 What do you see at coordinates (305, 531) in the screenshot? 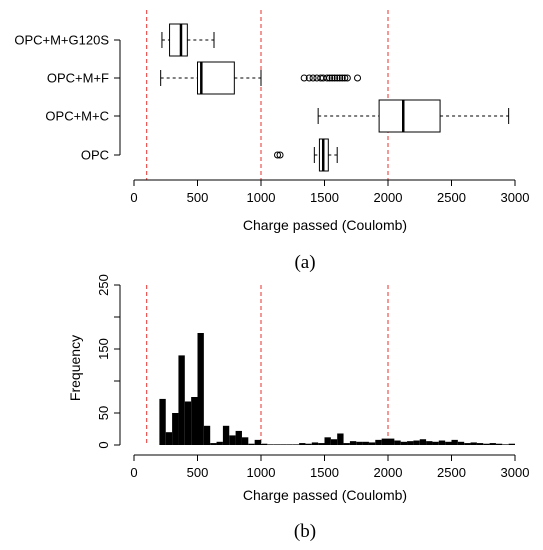
I see `panel-caption: (b)` at bounding box center [305, 531].